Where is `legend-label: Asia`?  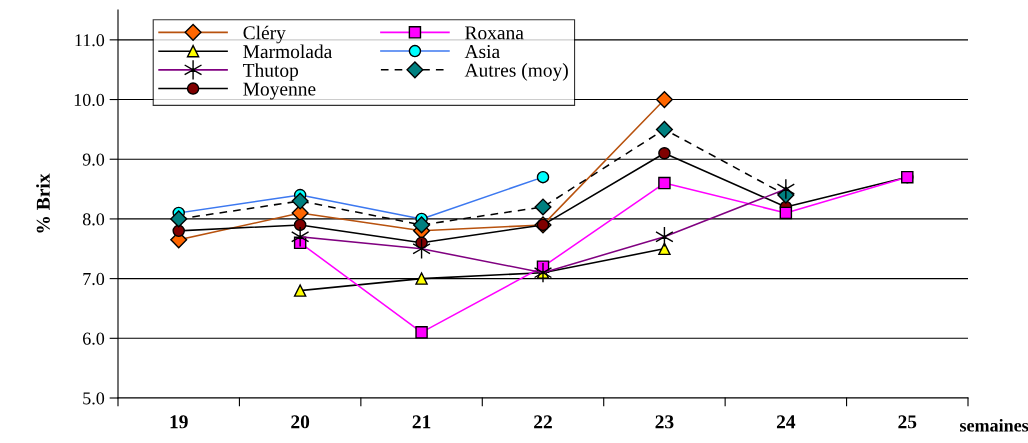
legend-label: Asia is located at coordinates (482, 52).